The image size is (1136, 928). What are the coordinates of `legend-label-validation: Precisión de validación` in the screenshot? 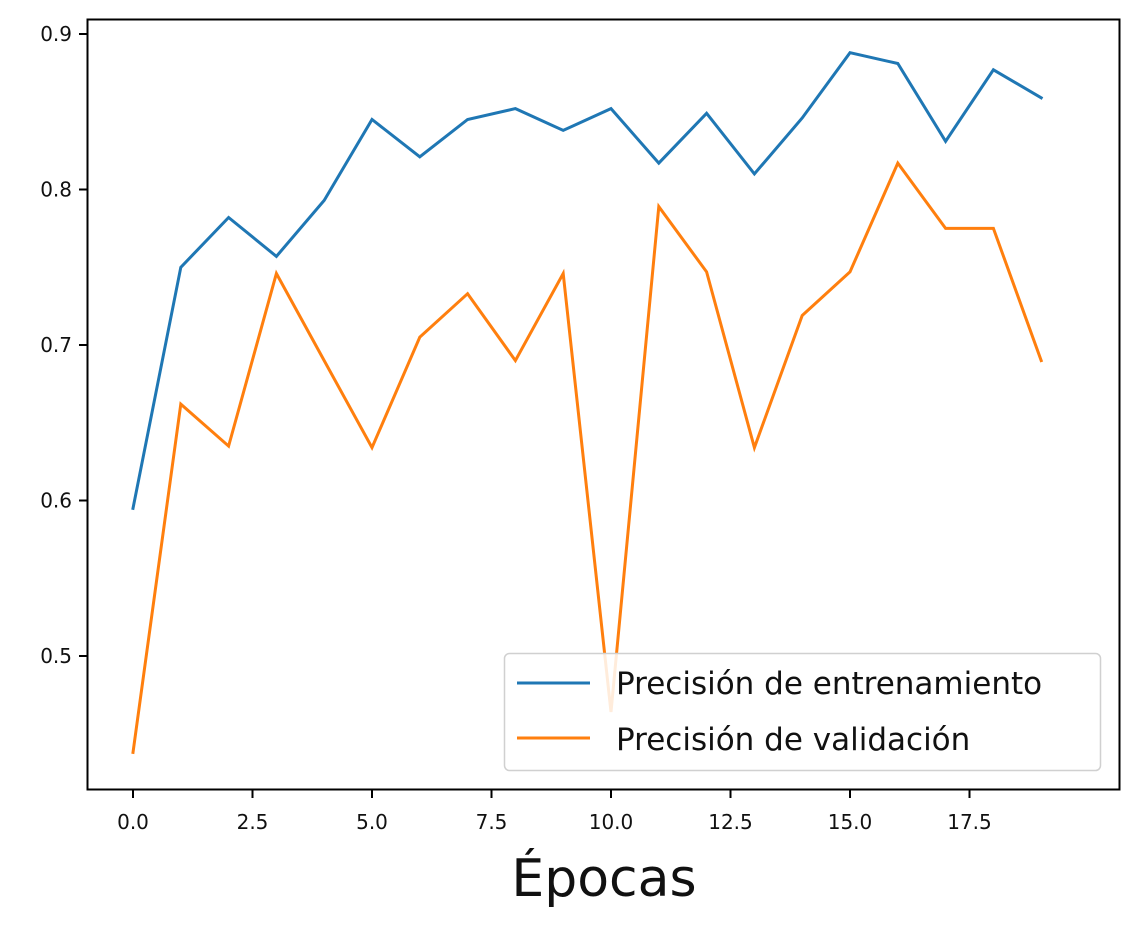 It's located at (793, 740).